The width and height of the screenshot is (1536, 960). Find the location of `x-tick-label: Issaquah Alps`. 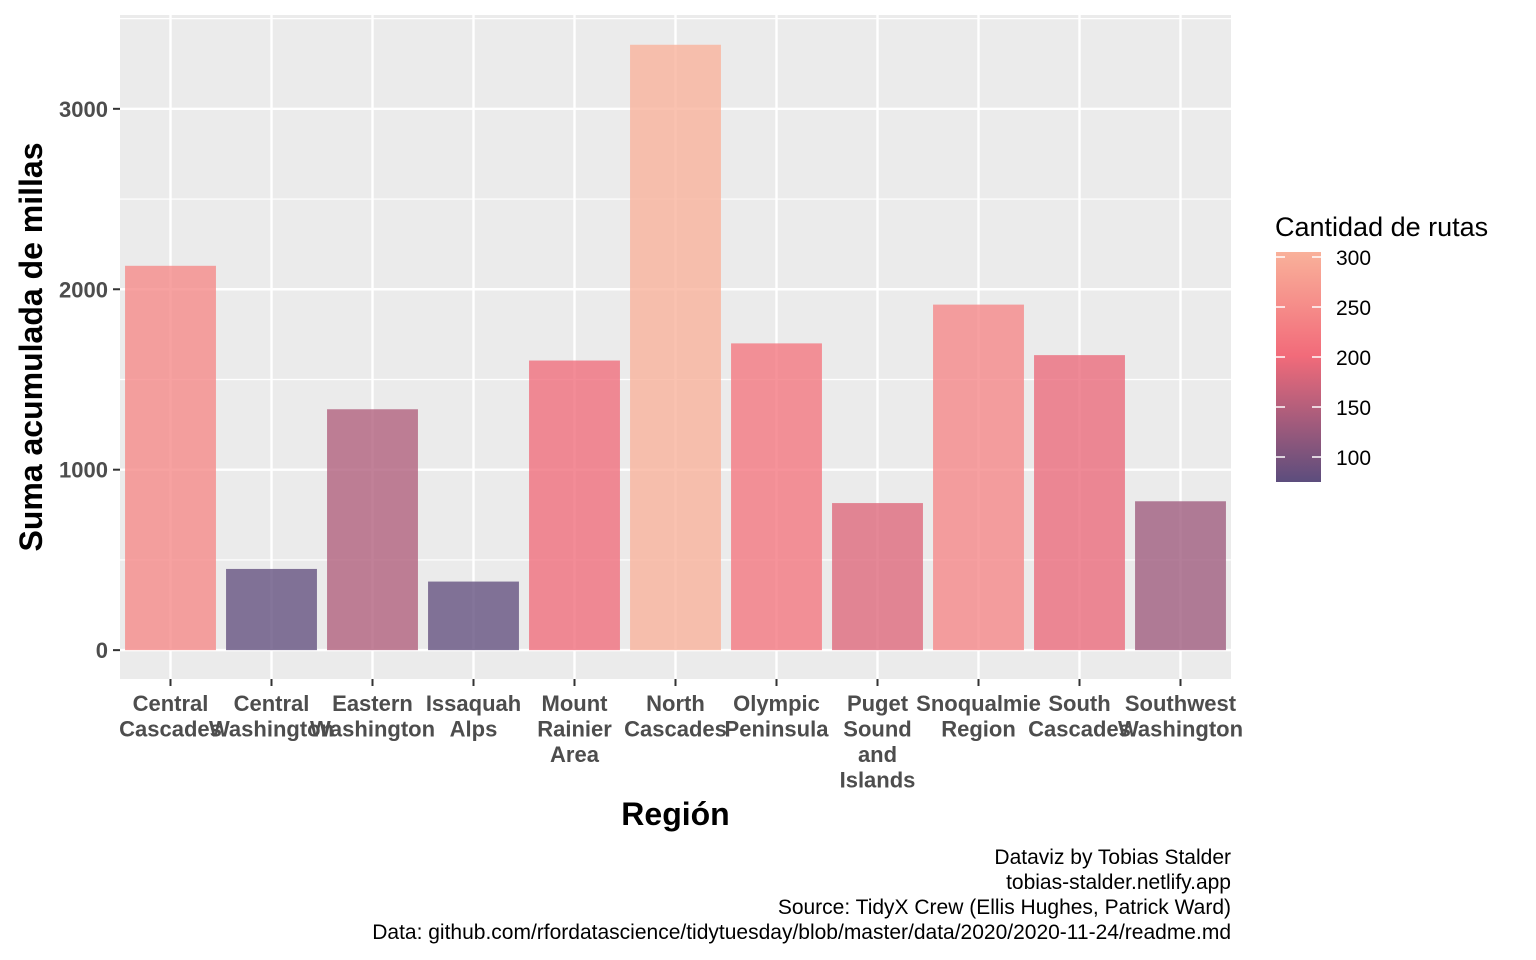

x-tick-label: Issaquah Alps is located at coordinates (473, 716).